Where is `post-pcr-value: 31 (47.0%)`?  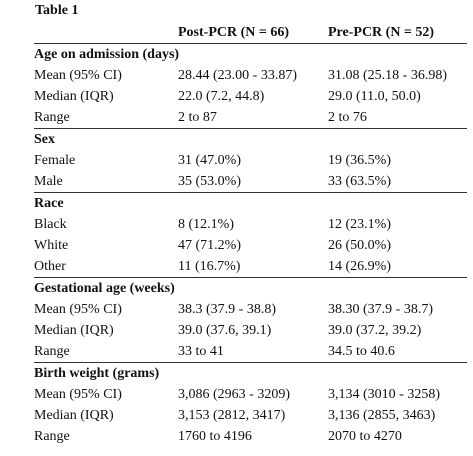 post-pcr-value: 31 (47.0%) is located at coordinates (209, 160).